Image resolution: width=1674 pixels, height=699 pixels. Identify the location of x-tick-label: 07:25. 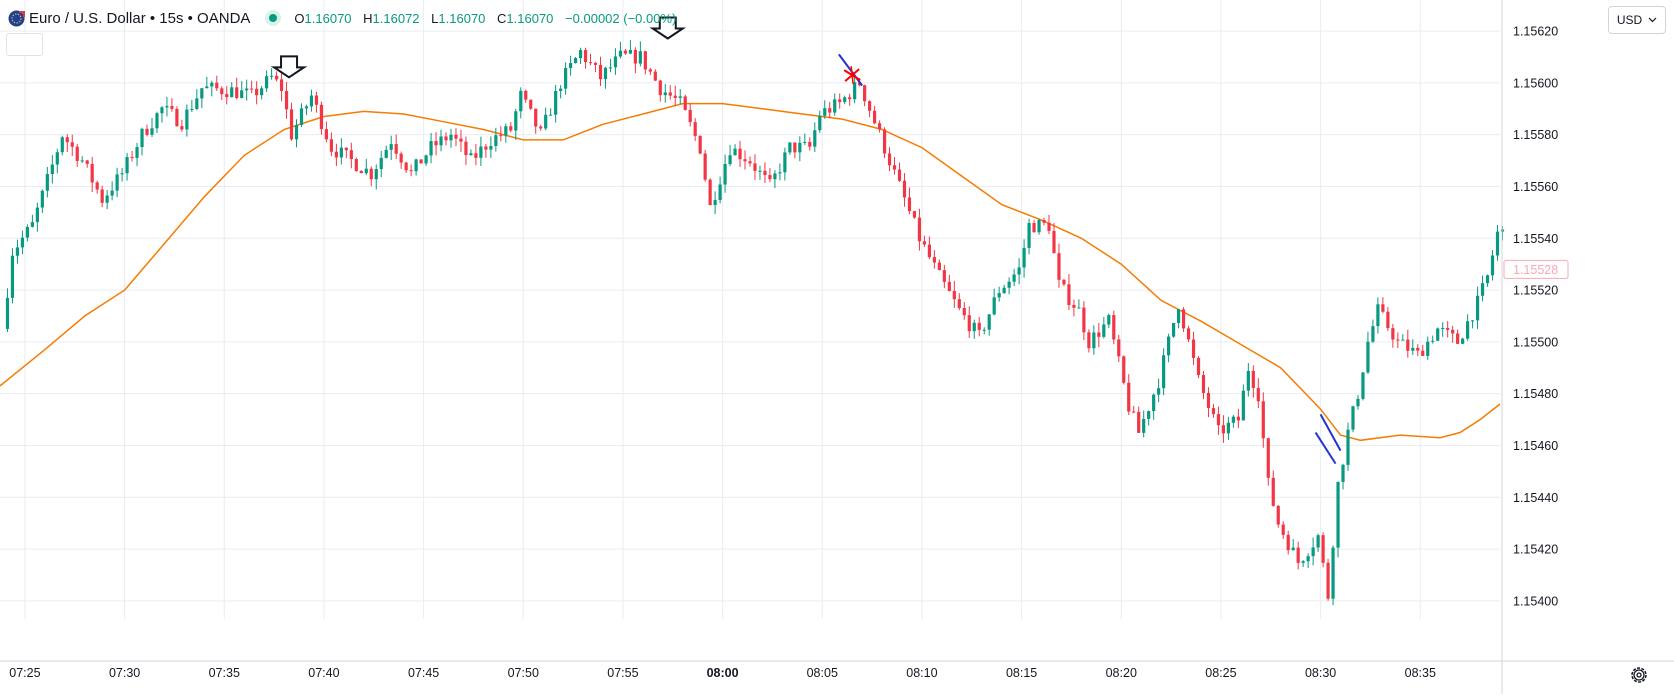
(24, 673).